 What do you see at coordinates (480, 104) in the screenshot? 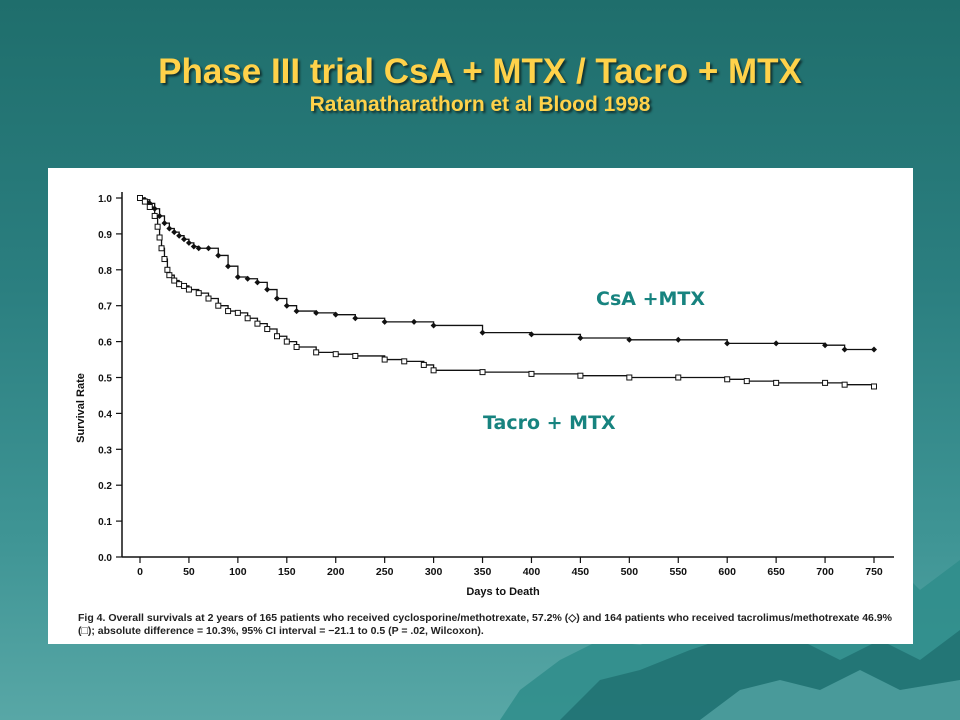
I see `slide-subtitle: Ratanatharathorn et al Blood 1998` at bounding box center [480, 104].